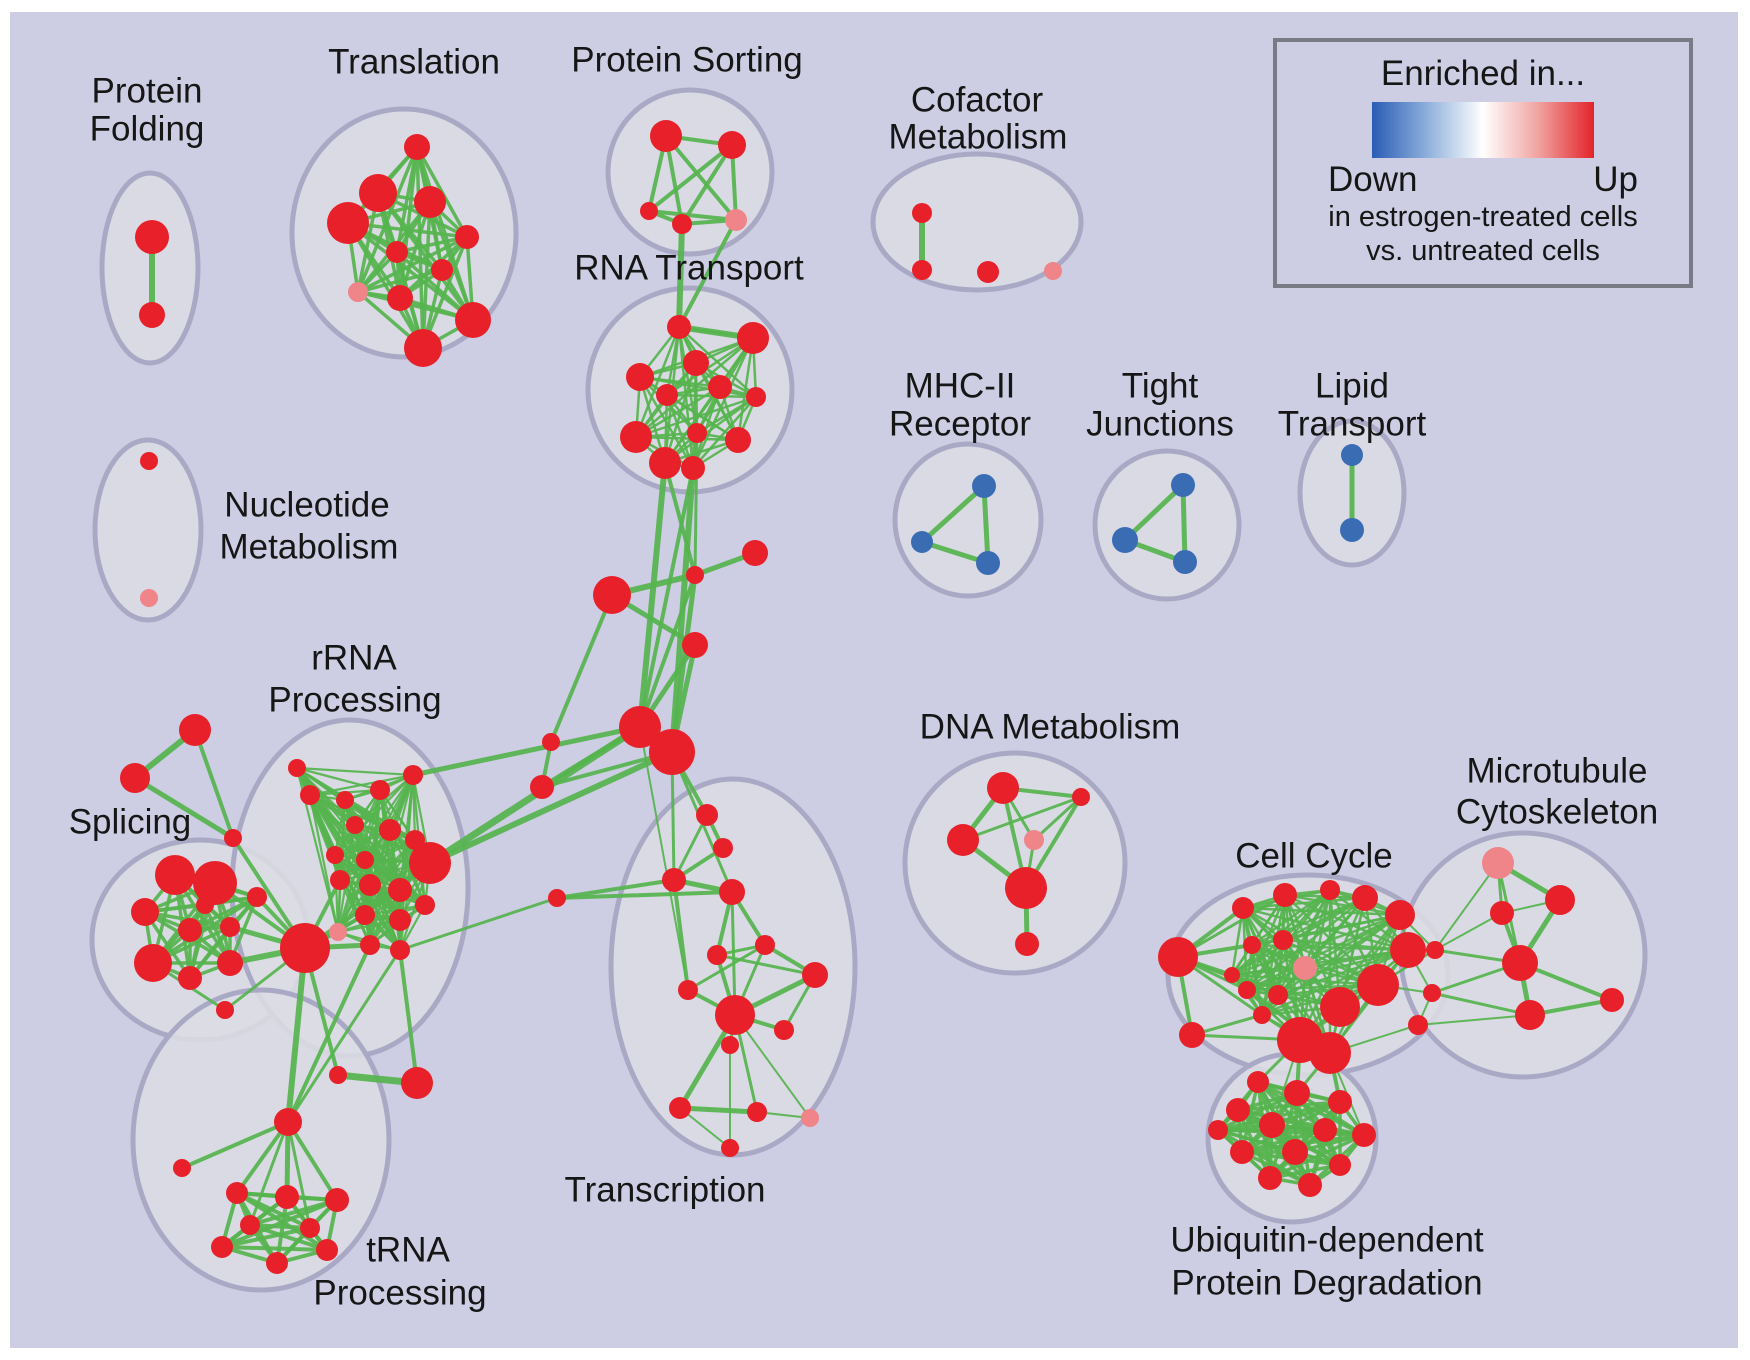 The width and height of the screenshot is (1750, 1360). What do you see at coordinates (1483, 180) in the screenshot?
I see `legend-endpoint-labels: Down Up` at bounding box center [1483, 180].